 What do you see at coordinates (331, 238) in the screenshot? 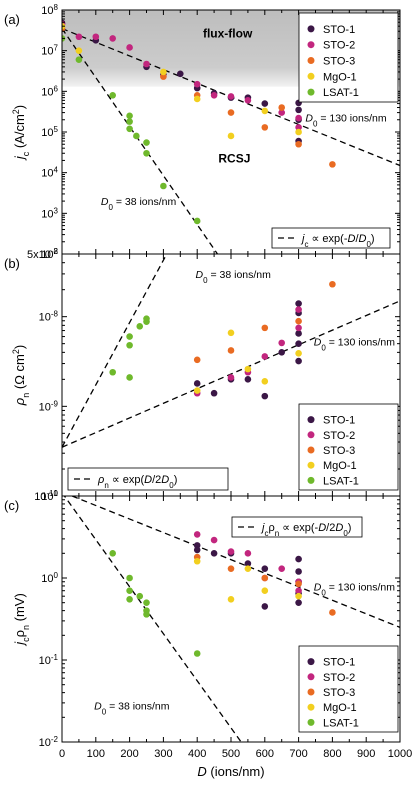
I see `fit-legend-box` at bounding box center [331, 238].